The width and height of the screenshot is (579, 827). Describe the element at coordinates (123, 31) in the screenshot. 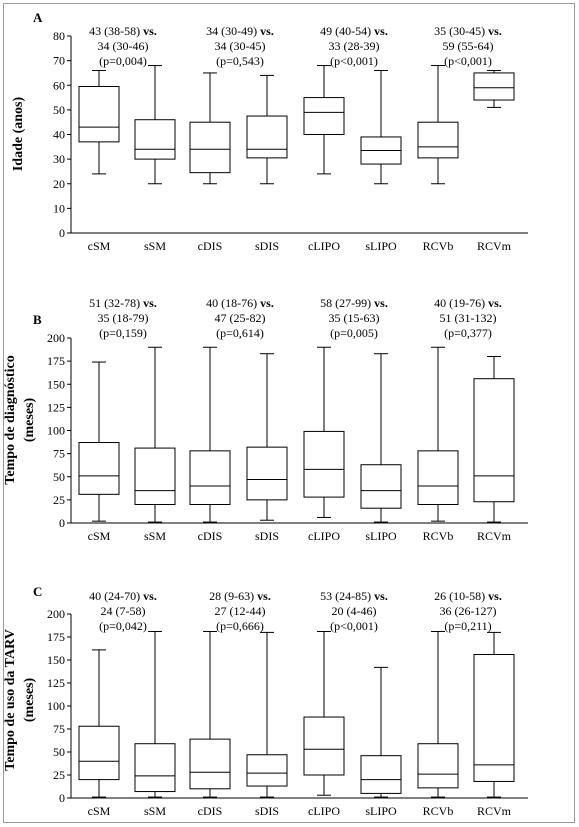

I see `annotation-line1: 43 (38-58) vs.` at that location.